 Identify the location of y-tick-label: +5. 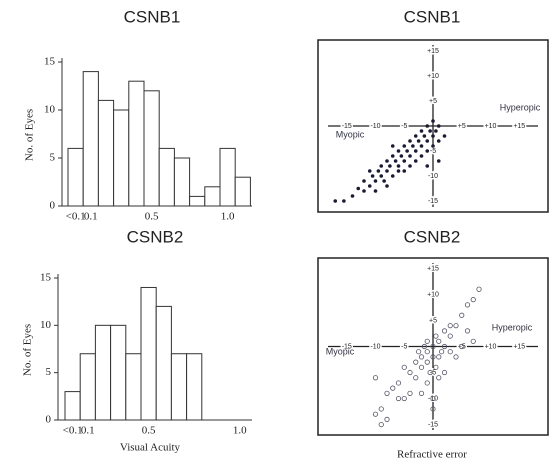
(433, 320).